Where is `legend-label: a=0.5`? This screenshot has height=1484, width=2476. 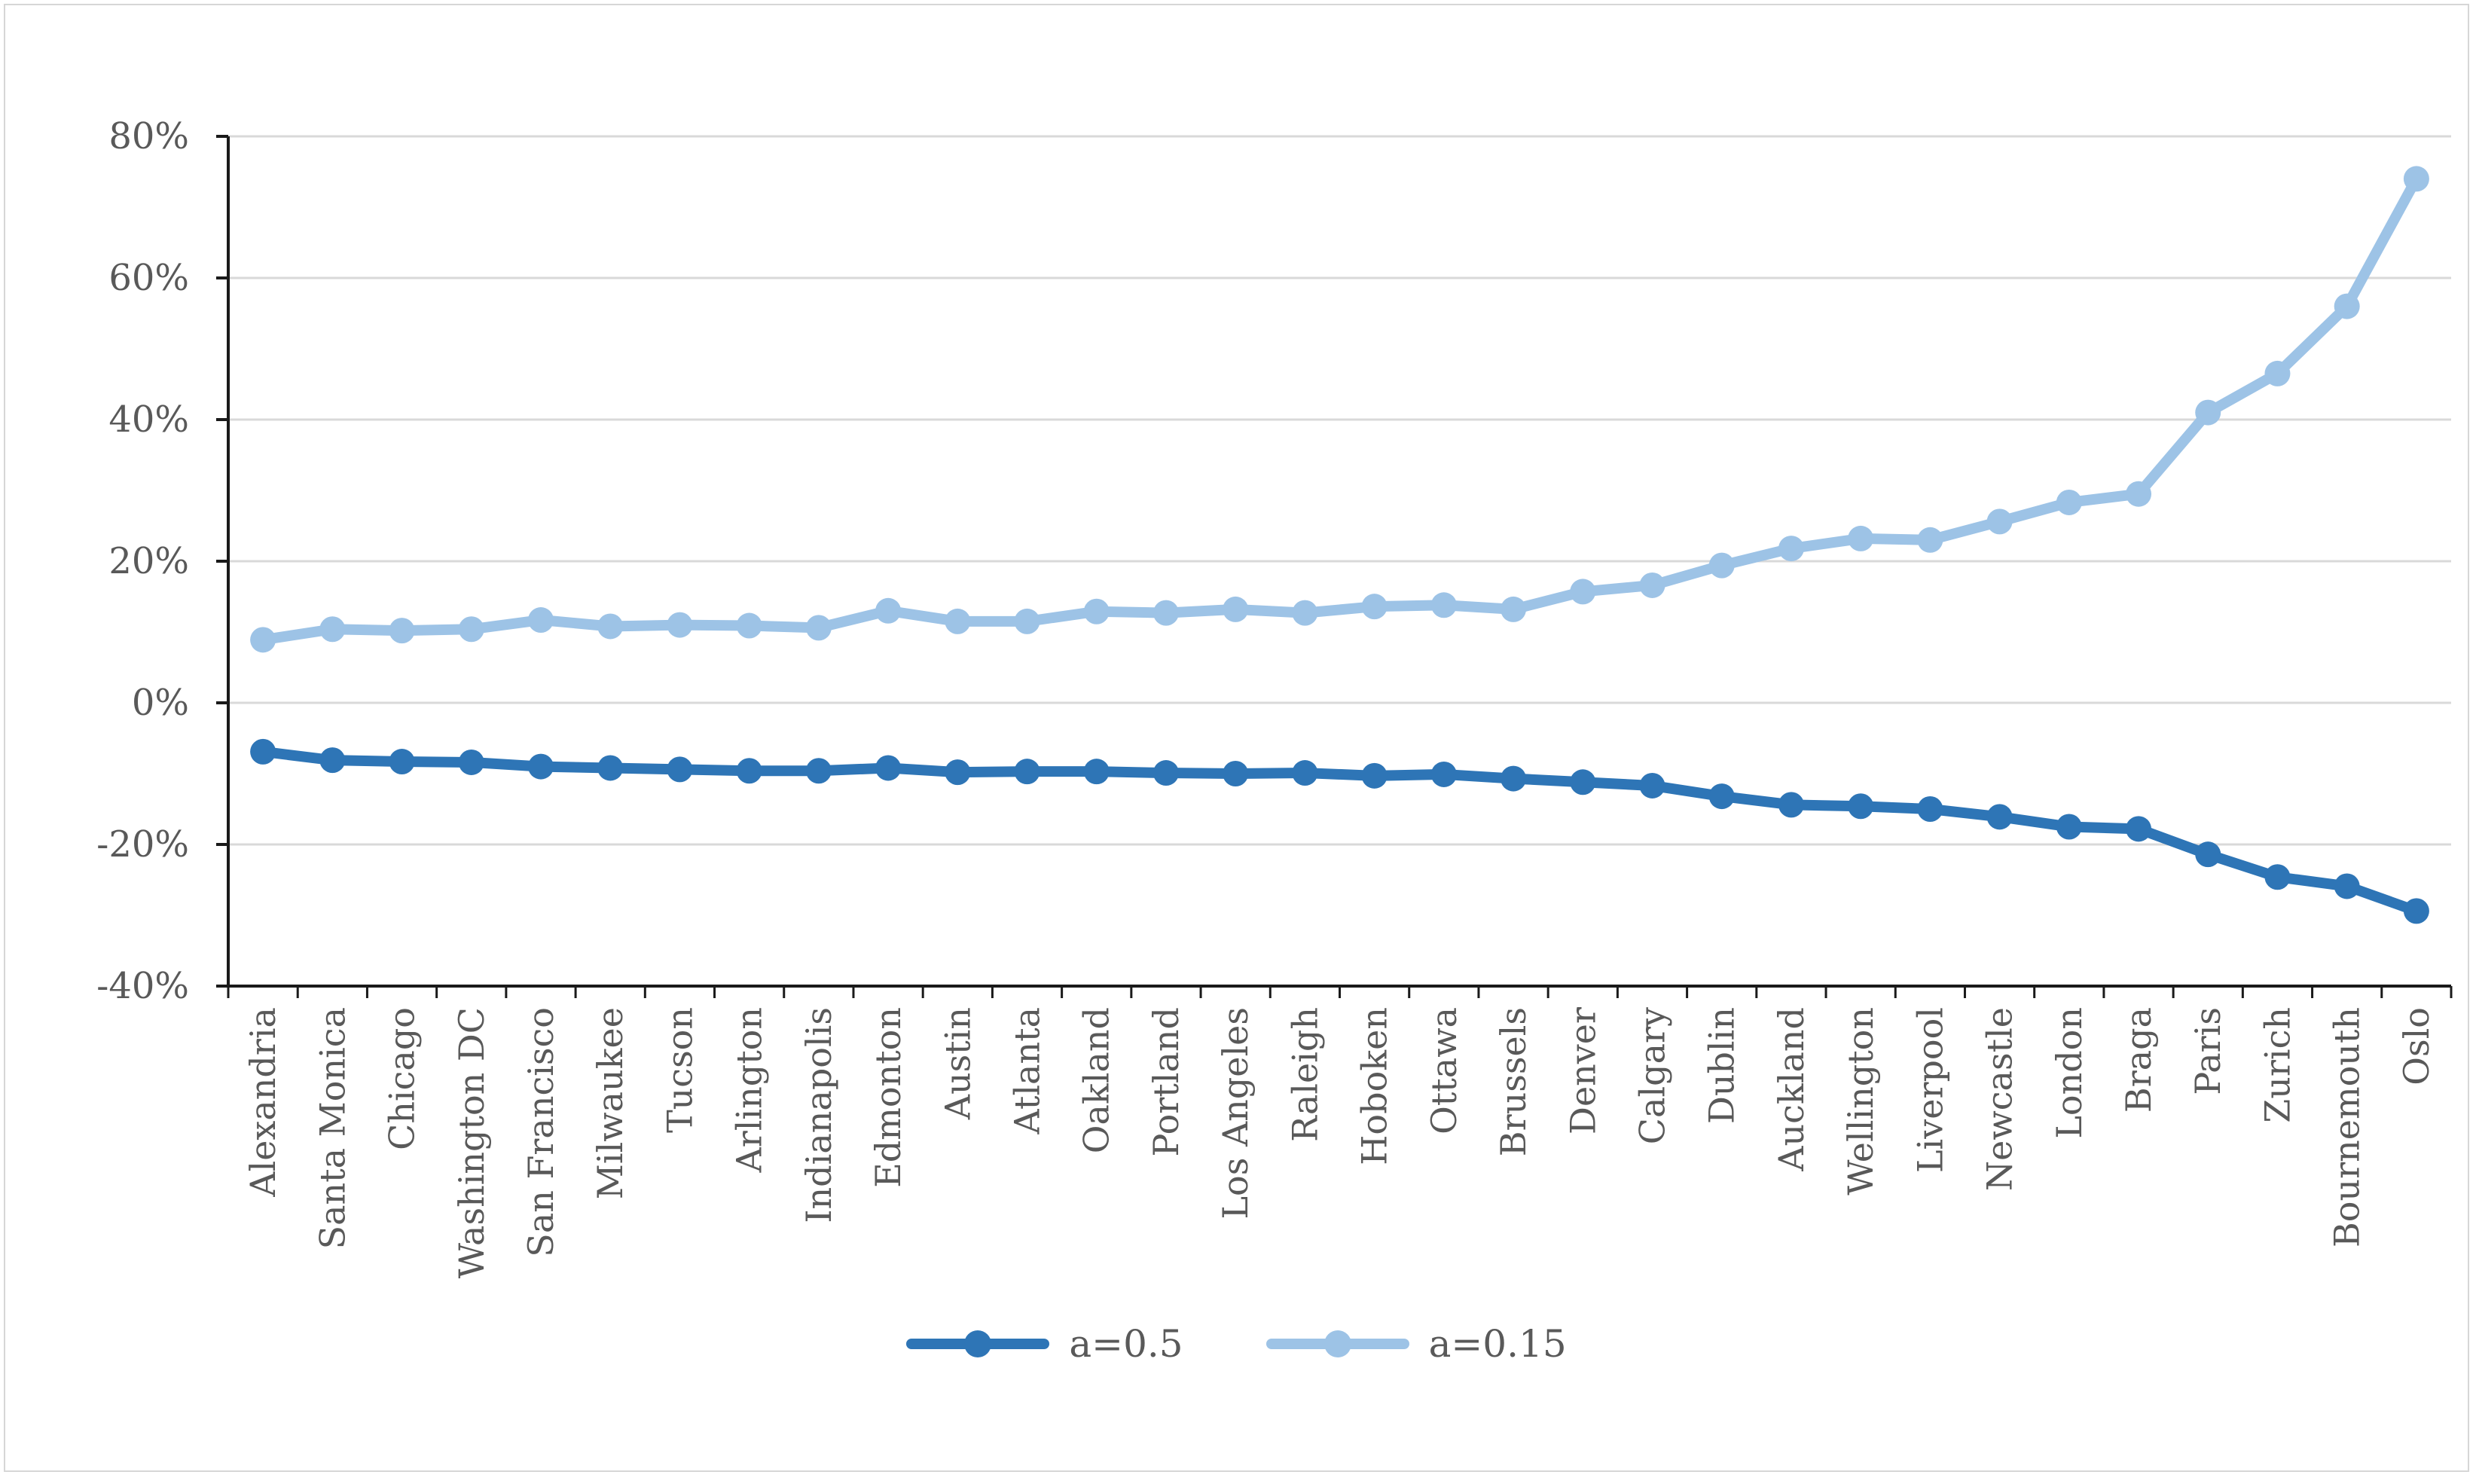
legend-label: a=0.5 is located at coordinates (1126, 1344).